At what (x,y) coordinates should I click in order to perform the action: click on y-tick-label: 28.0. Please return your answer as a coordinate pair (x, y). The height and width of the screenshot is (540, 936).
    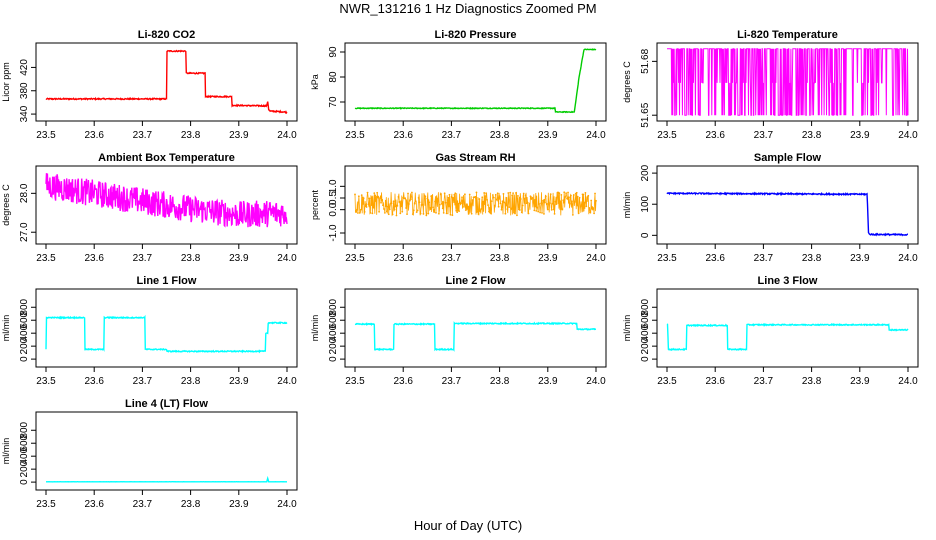
    Looking at the image, I should click on (24, 193).